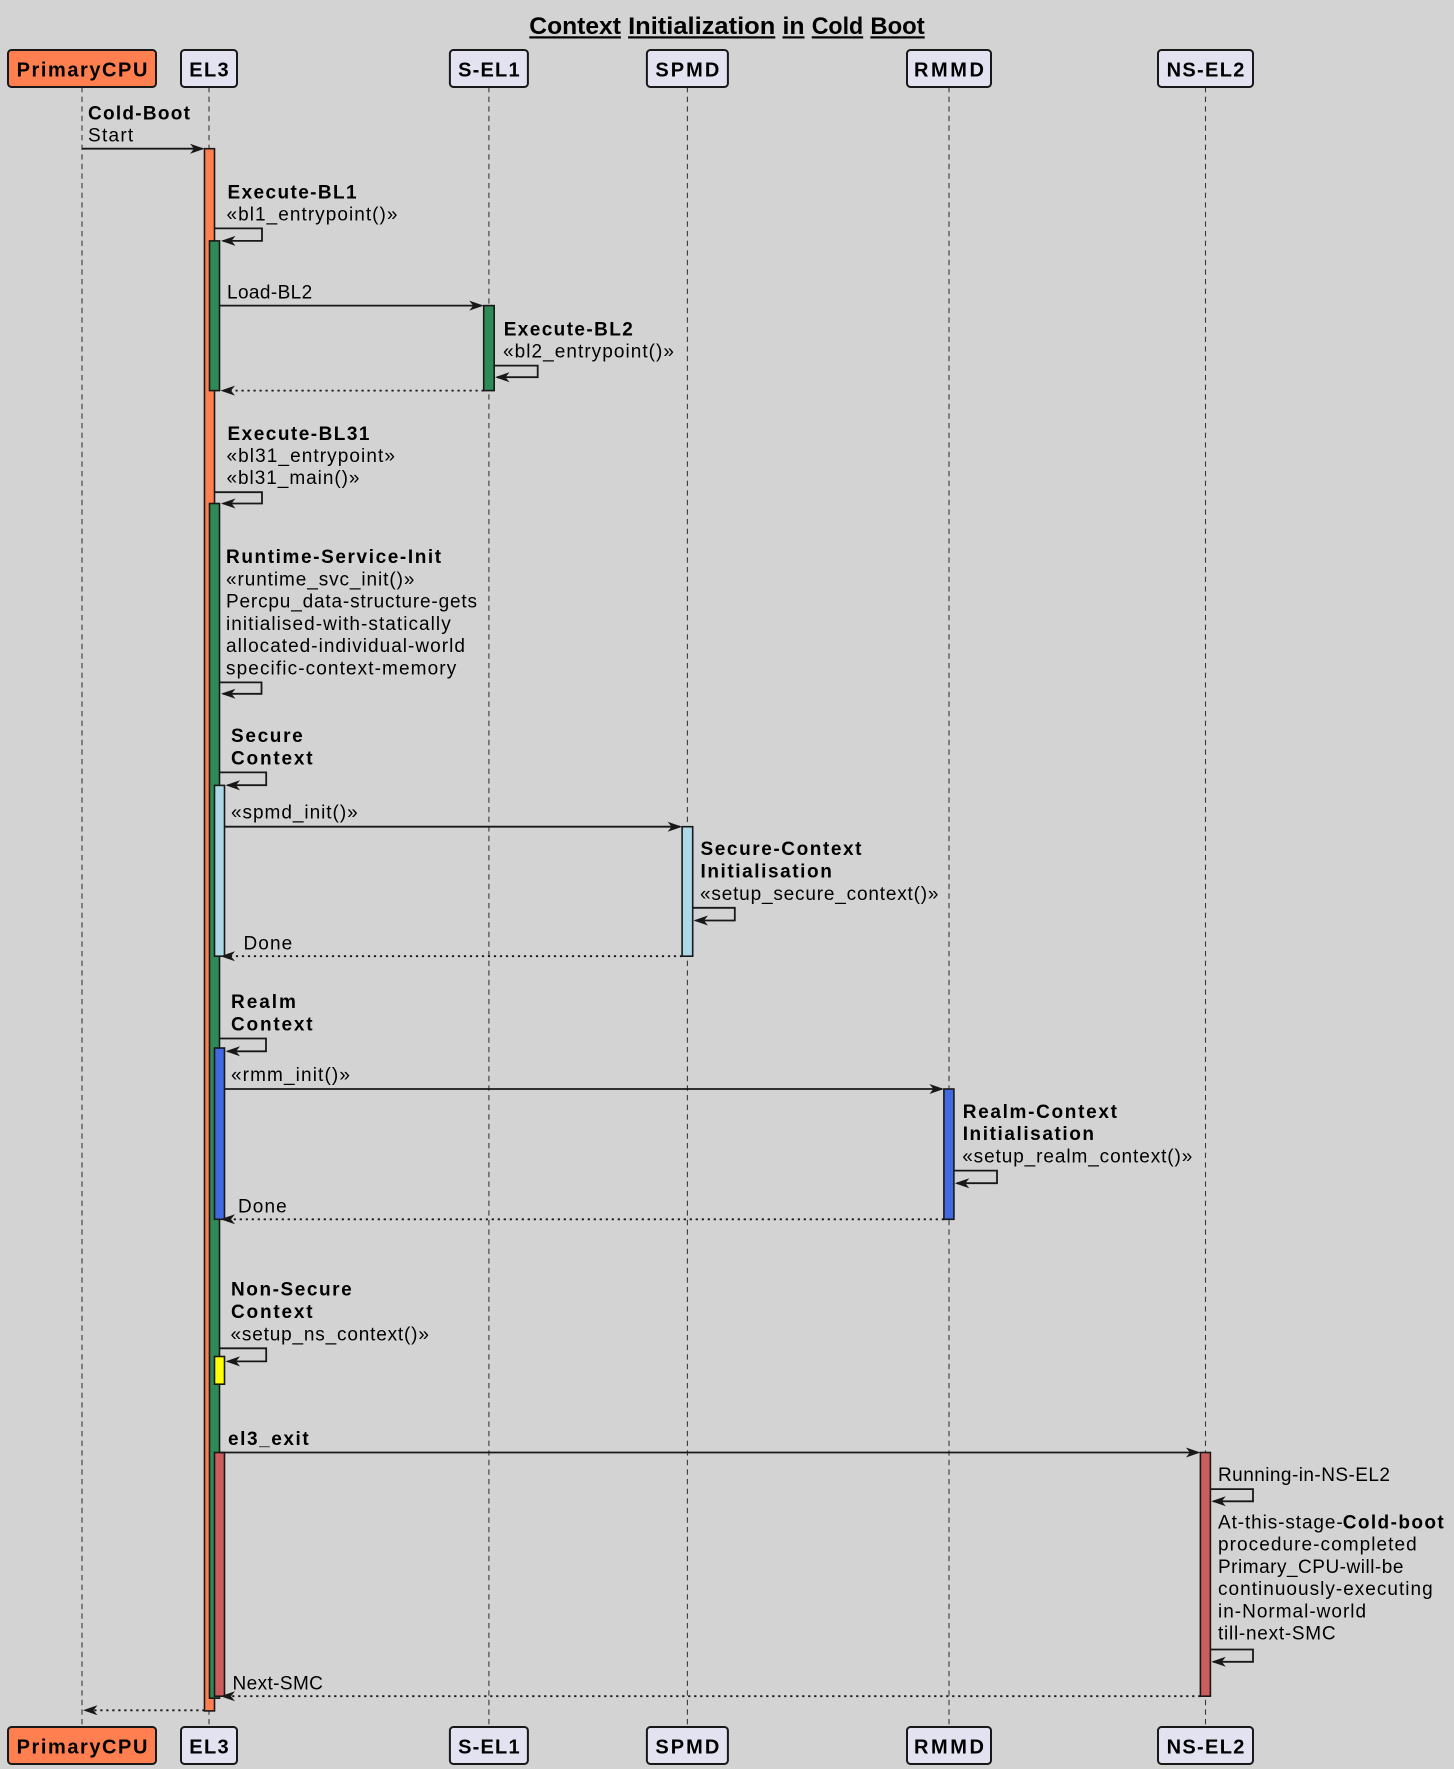 The image size is (1454, 1769). I want to click on svg-text: «bl1_entrypoint()», so click(312, 214).